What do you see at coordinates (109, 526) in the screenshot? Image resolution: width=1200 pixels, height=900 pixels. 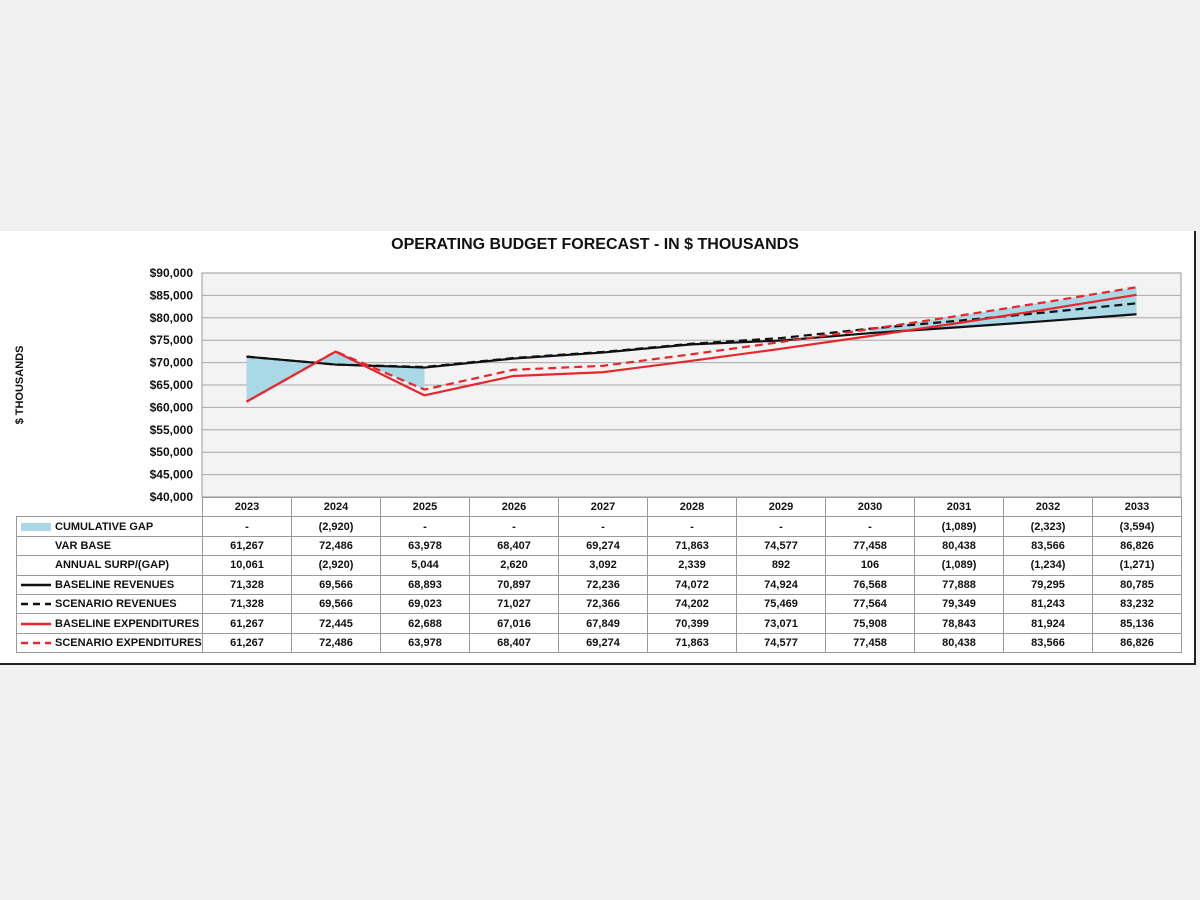 I see `row-label-cell: CUMULATIVE GAP` at bounding box center [109, 526].